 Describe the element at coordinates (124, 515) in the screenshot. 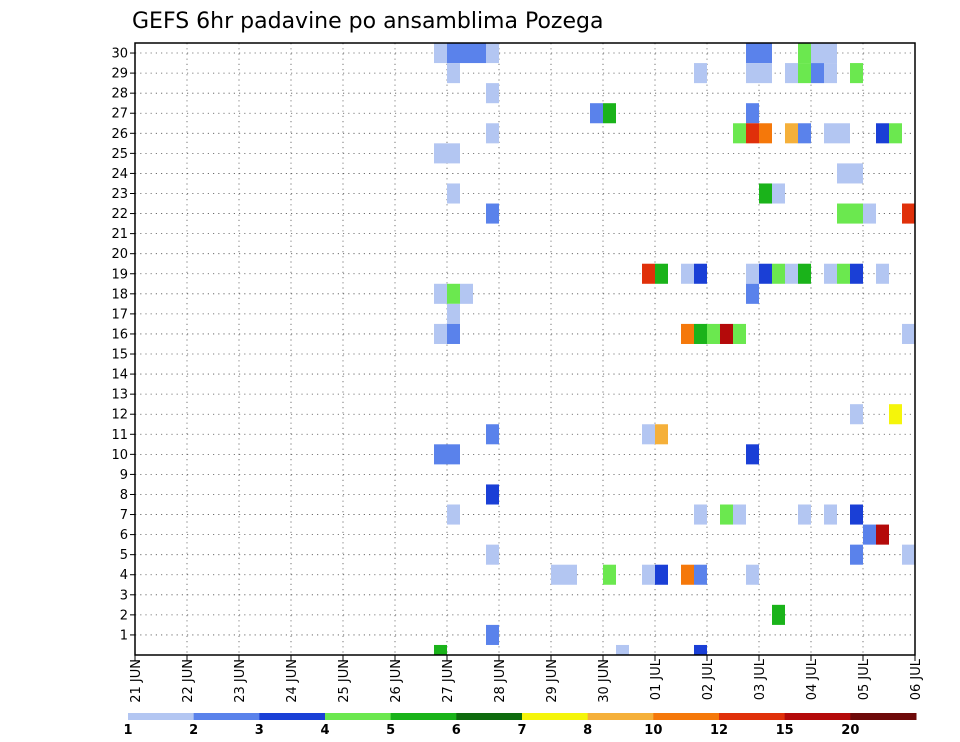

I see `y-tick-label: 7` at that location.